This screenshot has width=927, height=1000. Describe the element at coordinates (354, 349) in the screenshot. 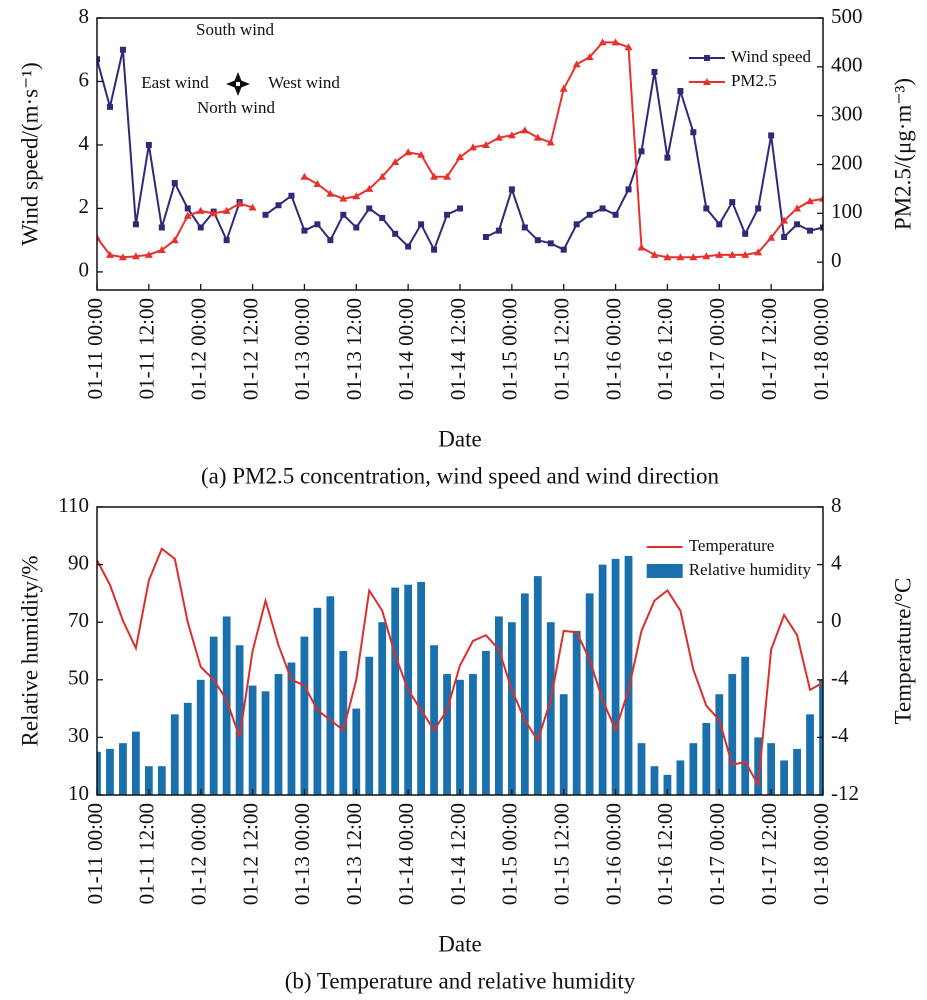

I see `x-tick-label: 01-13 12:00` at that location.